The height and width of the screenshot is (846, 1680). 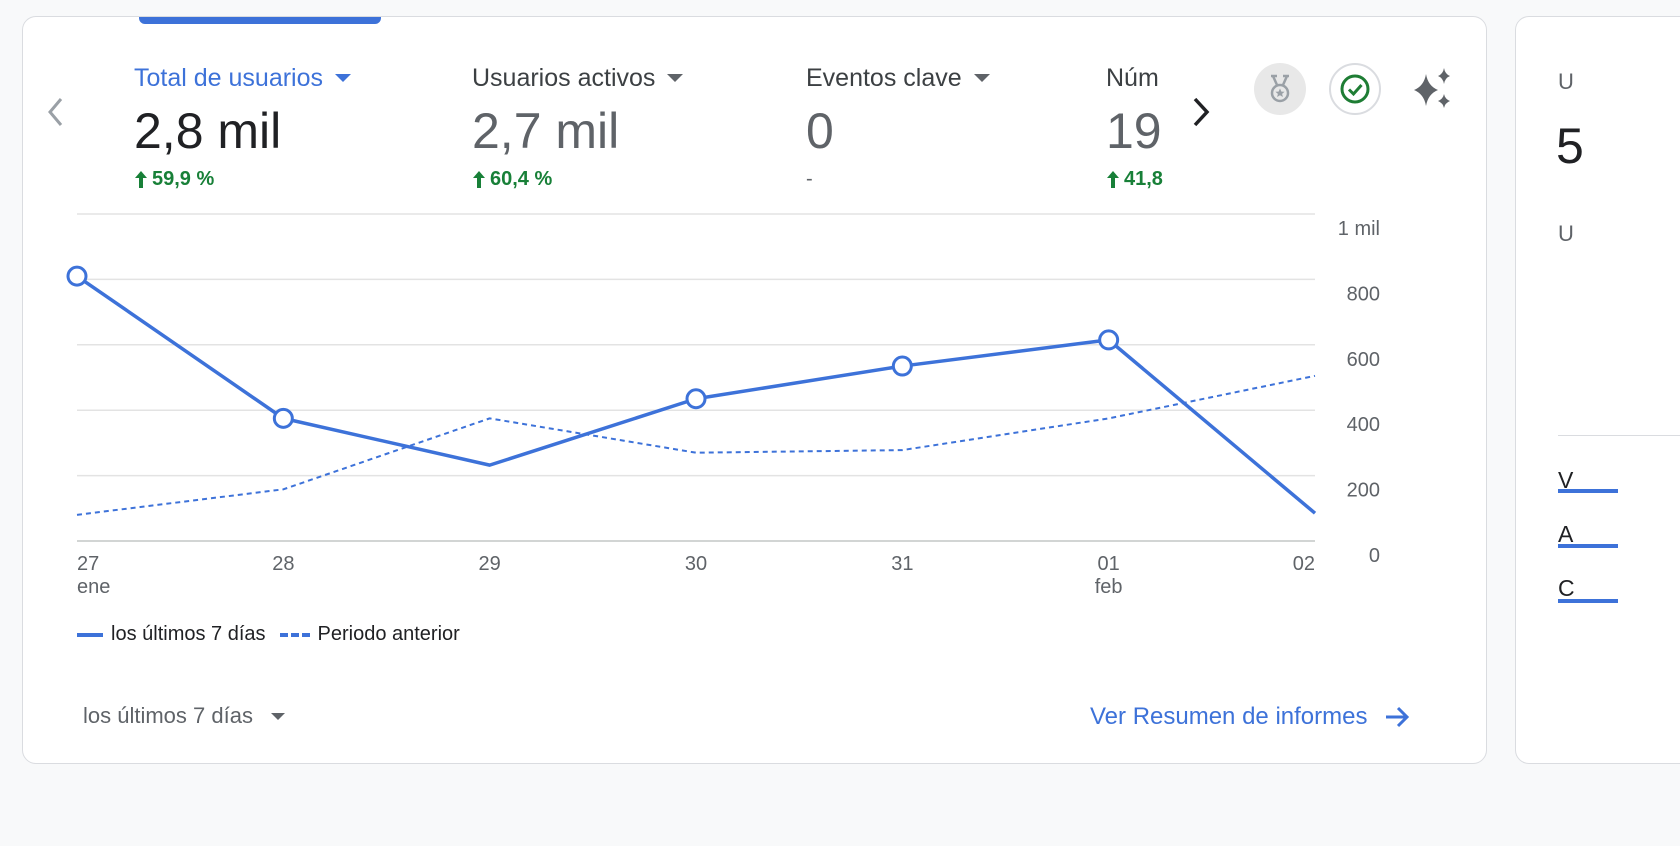 What do you see at coordinates (1359, 229) in the screenshot?
I see `y-tick-label: 1 mil` at bounding box center [1359, 229].